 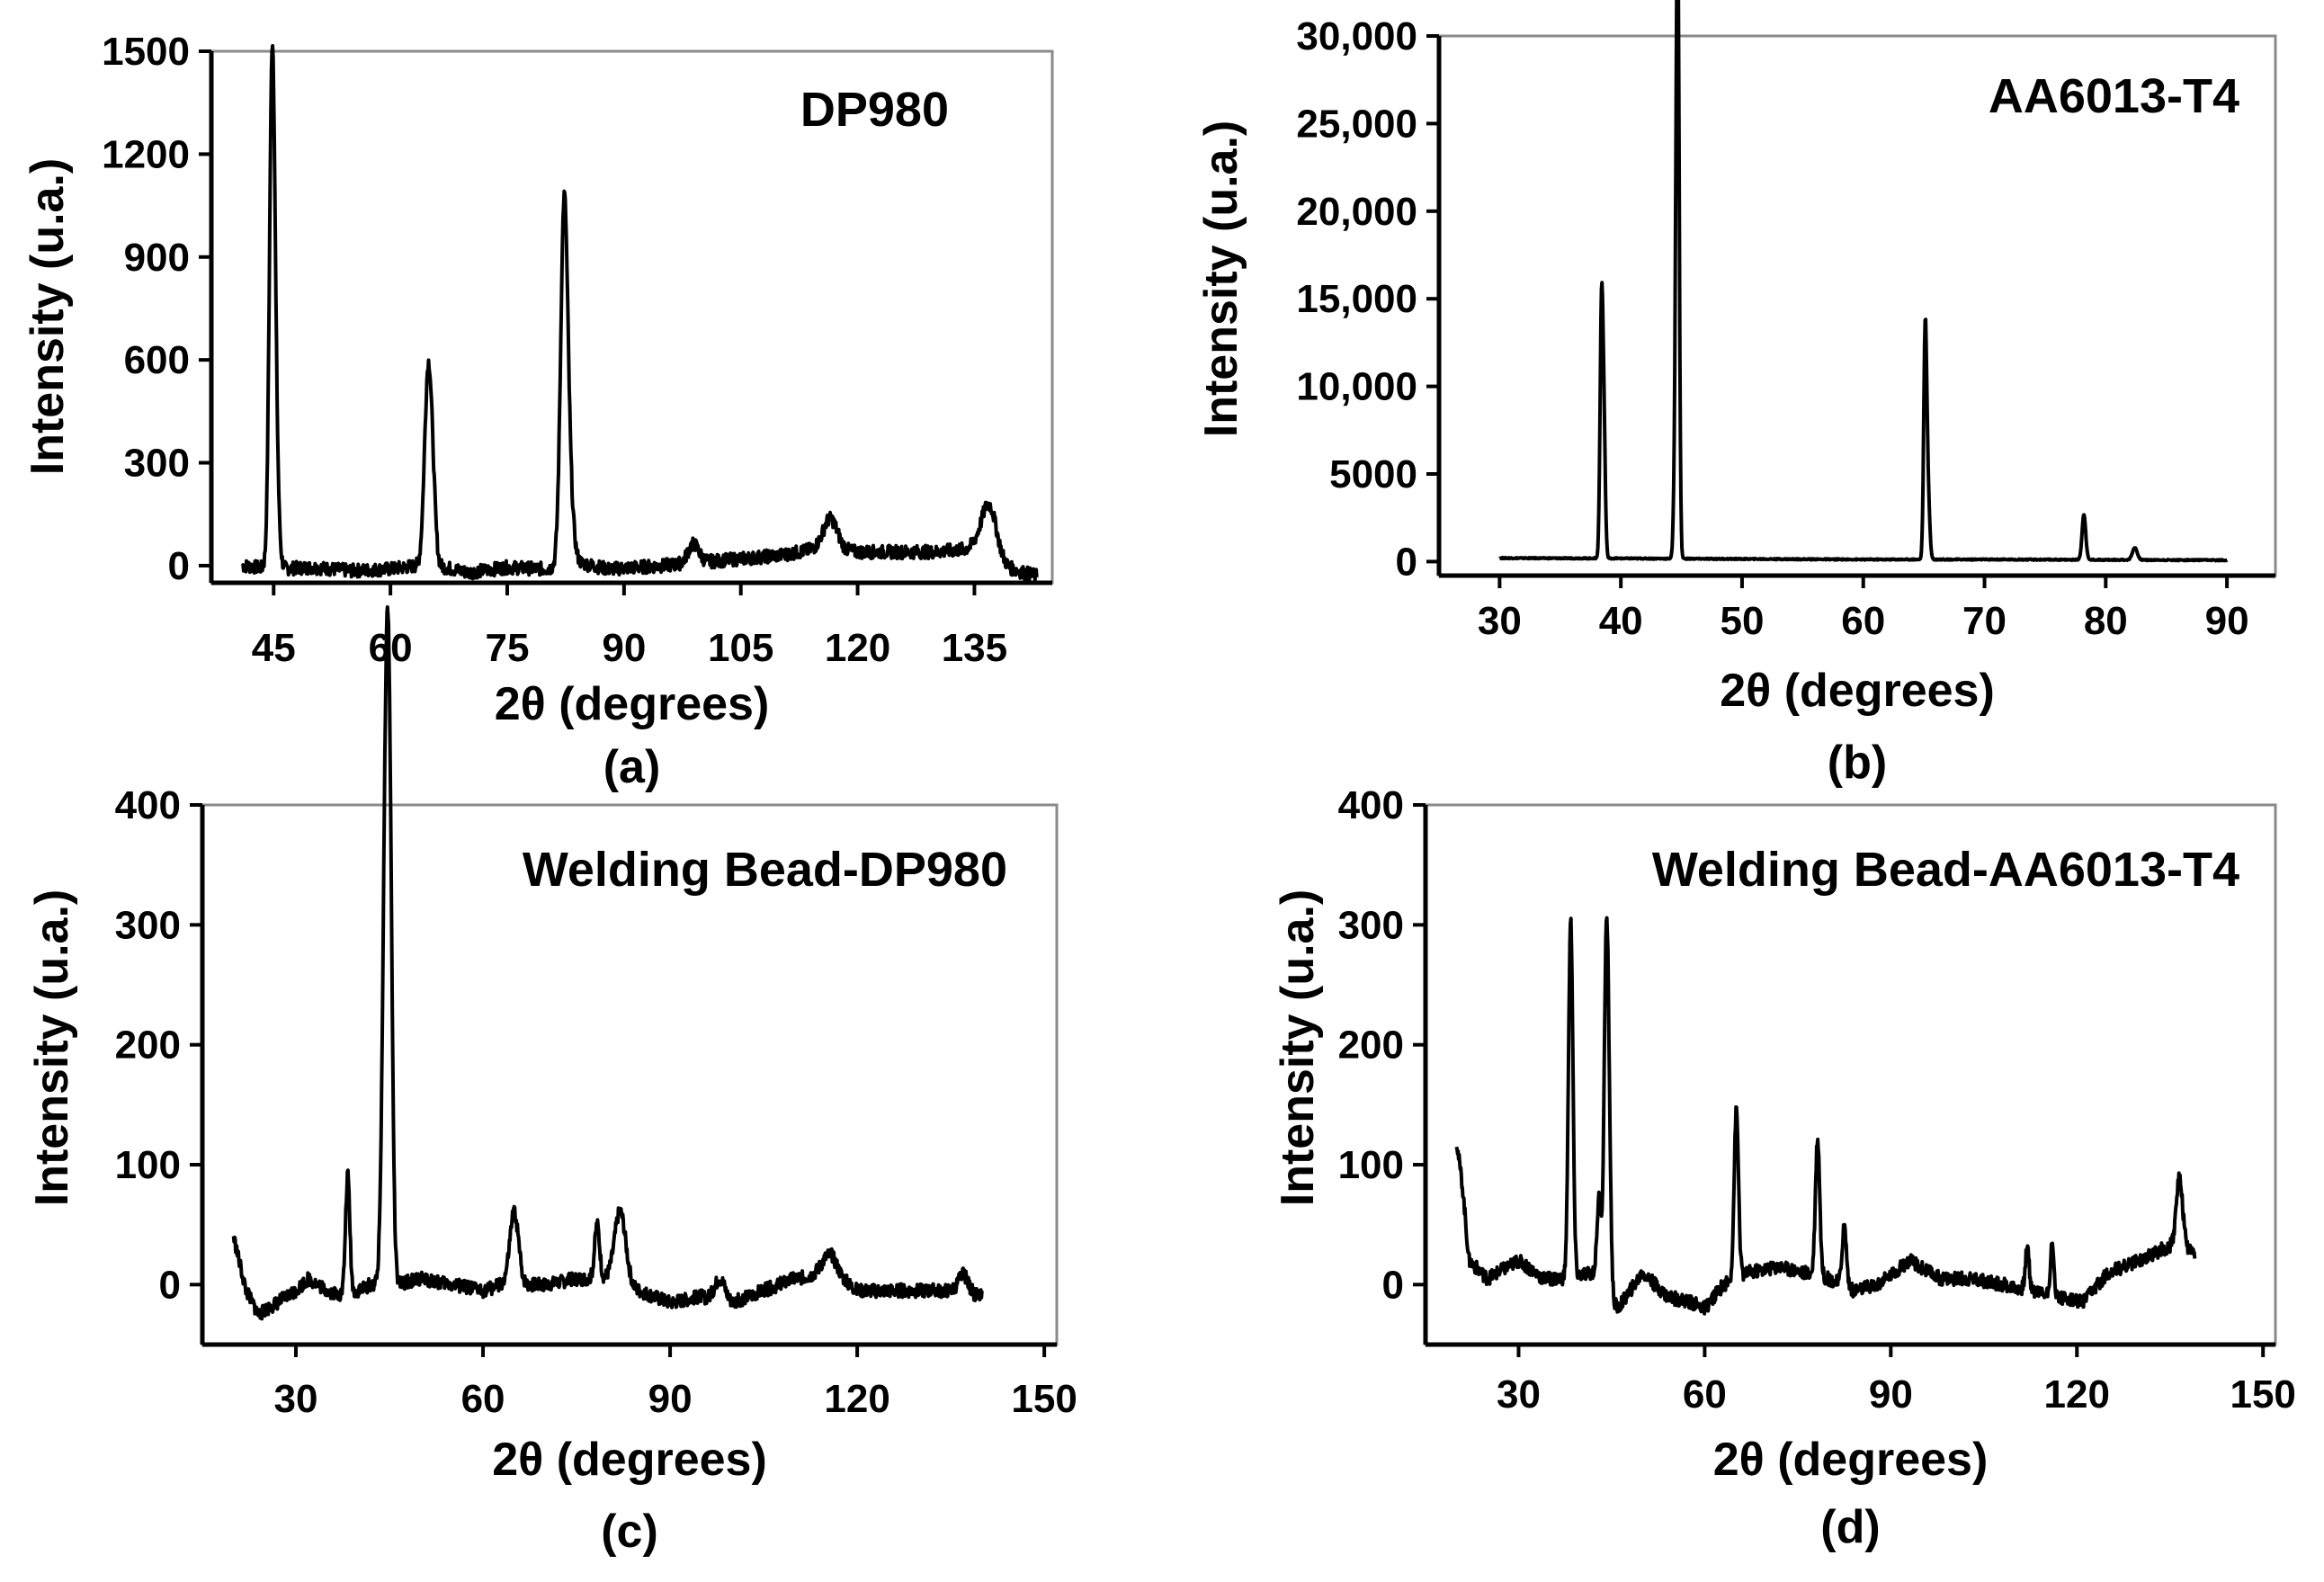 What do you see at coordinates (157, 258) in the screenshot?
I see `y-tick-label: 900` at bounding box center [157, 258].